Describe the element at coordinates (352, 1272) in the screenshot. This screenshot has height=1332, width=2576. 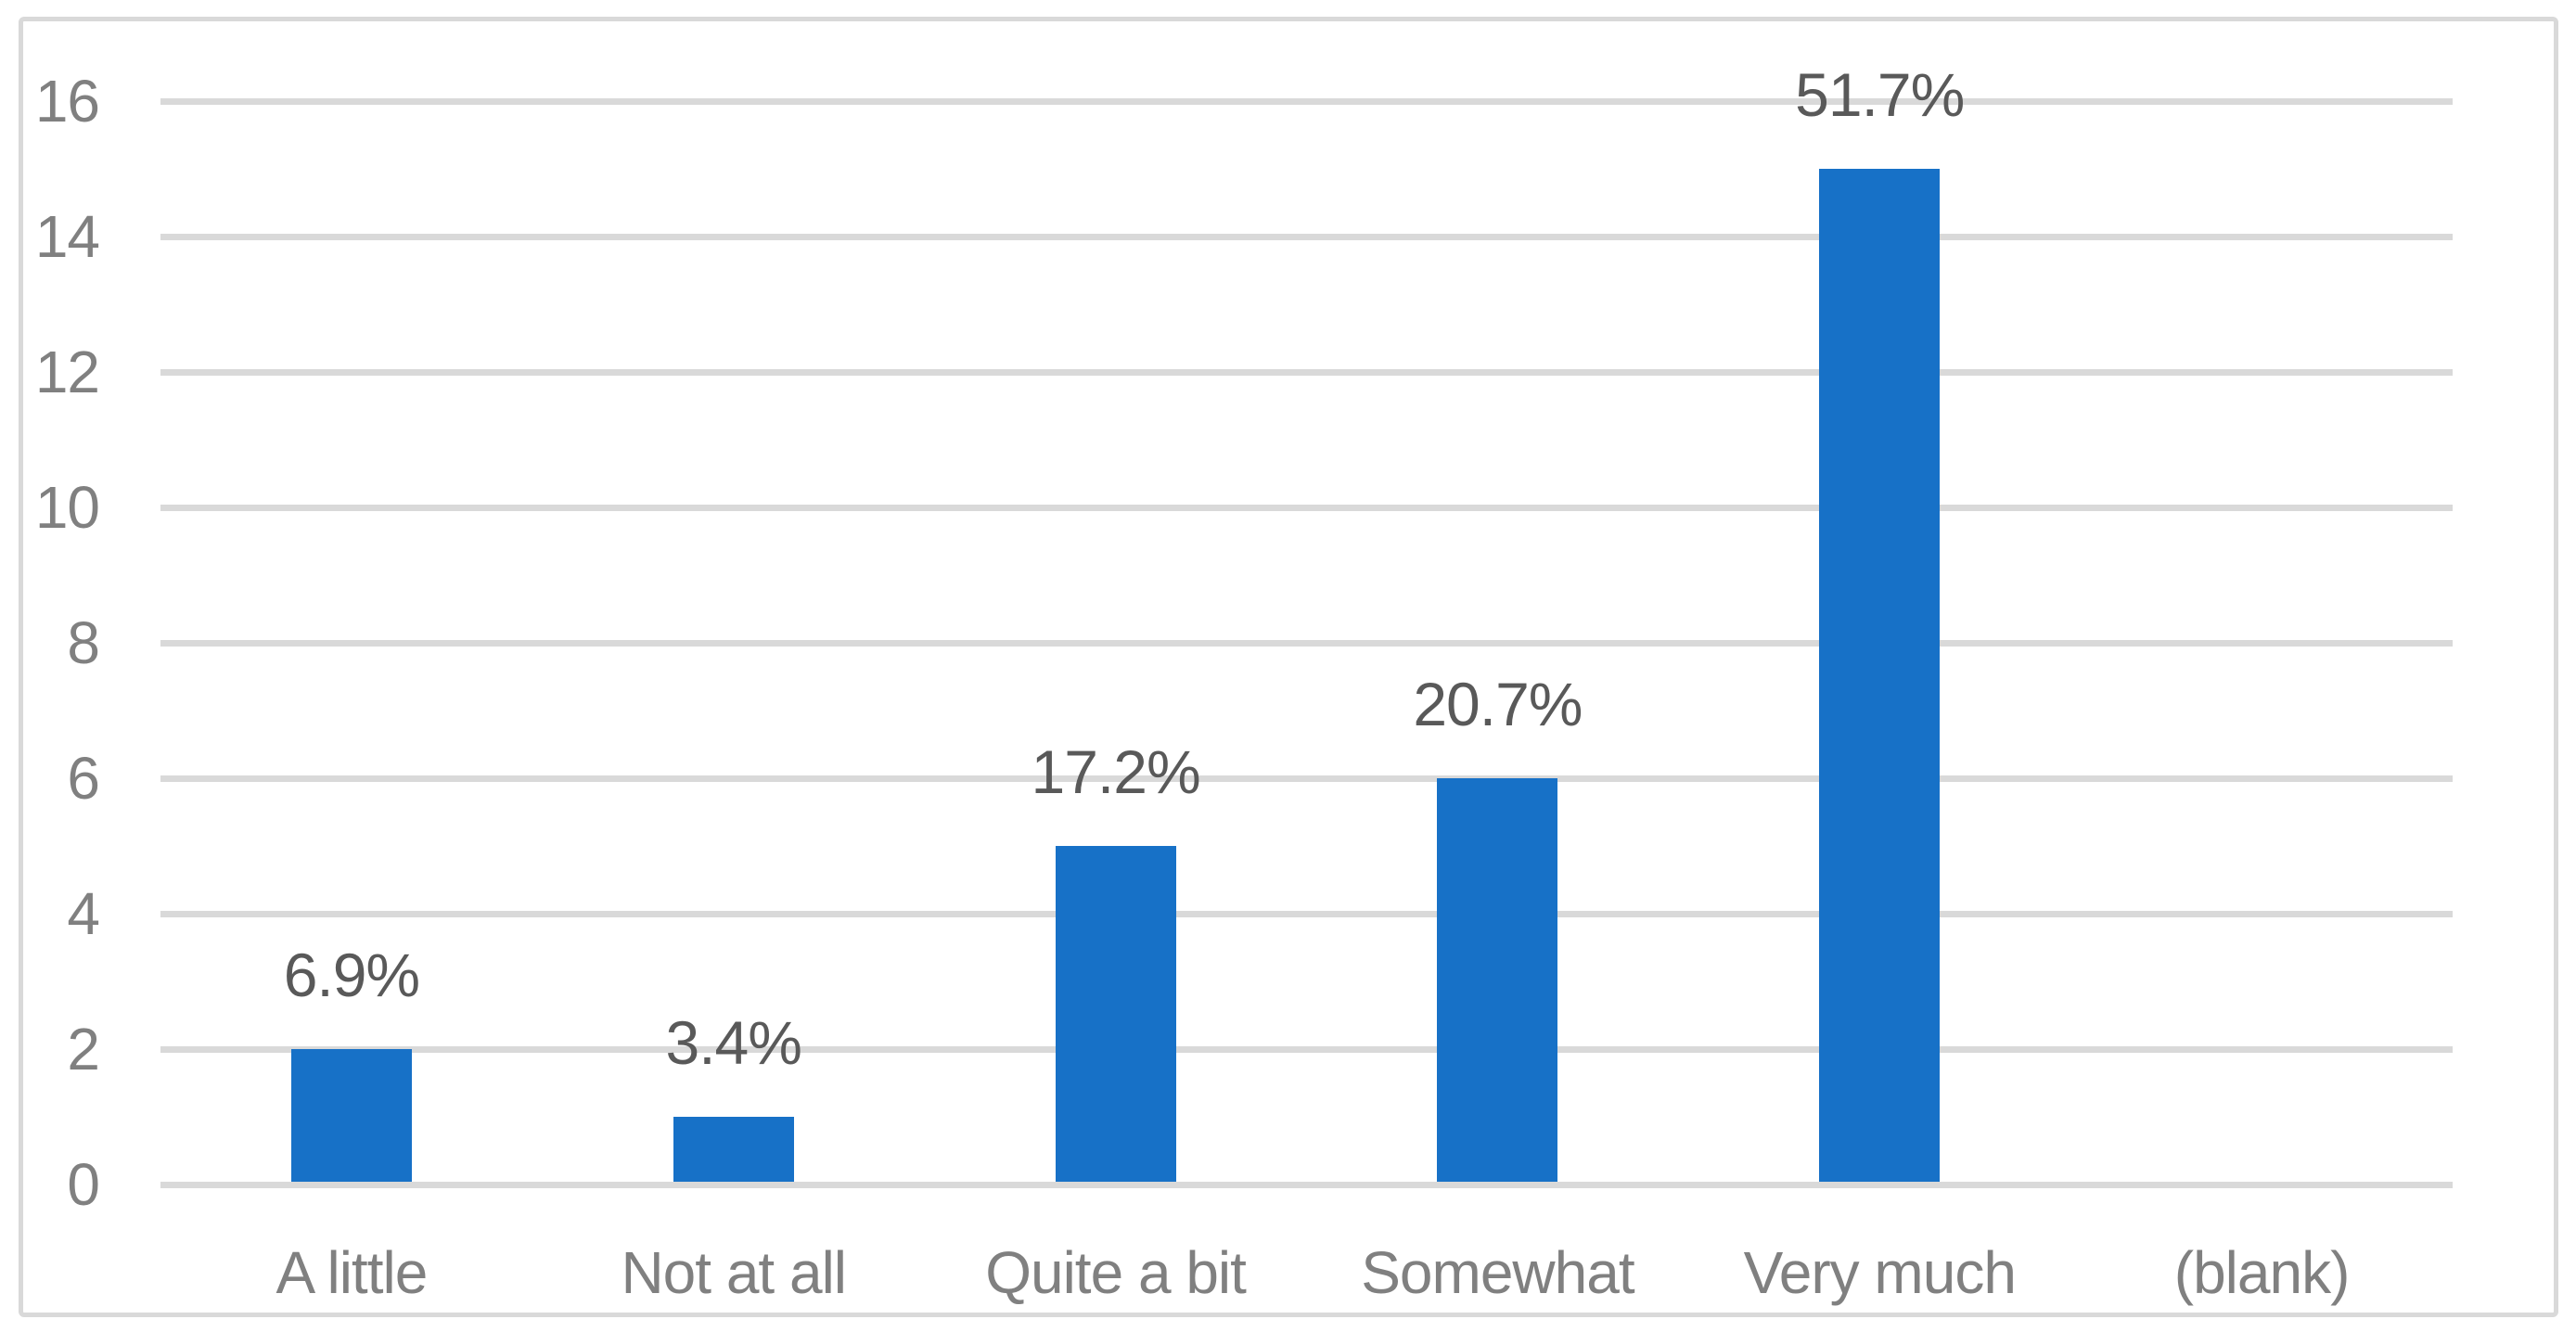
I see `x-category-label: A little` at that location.